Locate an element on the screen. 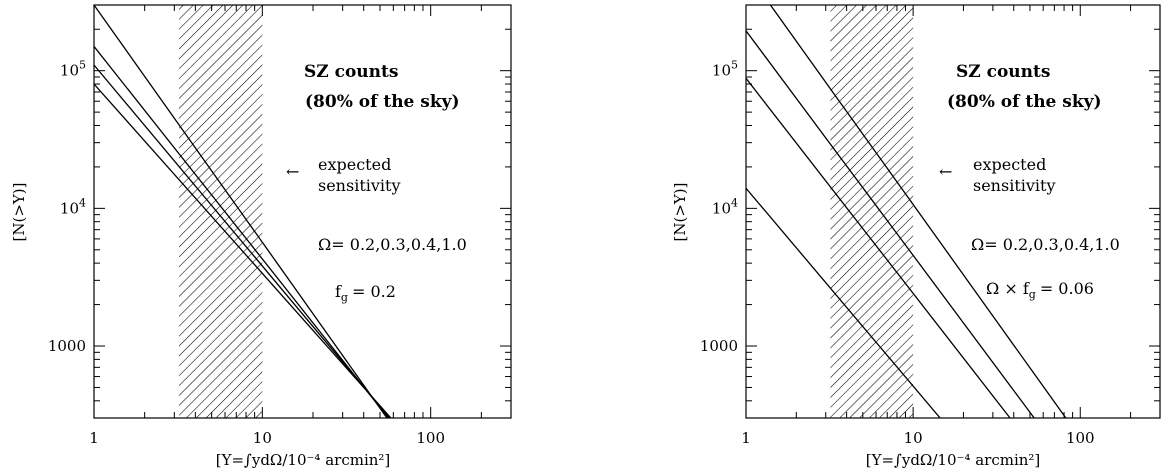 The width and height of the screenshot is (1170, 474). parameter-annotation: fg = 0.2 is located at coordinates (365, 293).